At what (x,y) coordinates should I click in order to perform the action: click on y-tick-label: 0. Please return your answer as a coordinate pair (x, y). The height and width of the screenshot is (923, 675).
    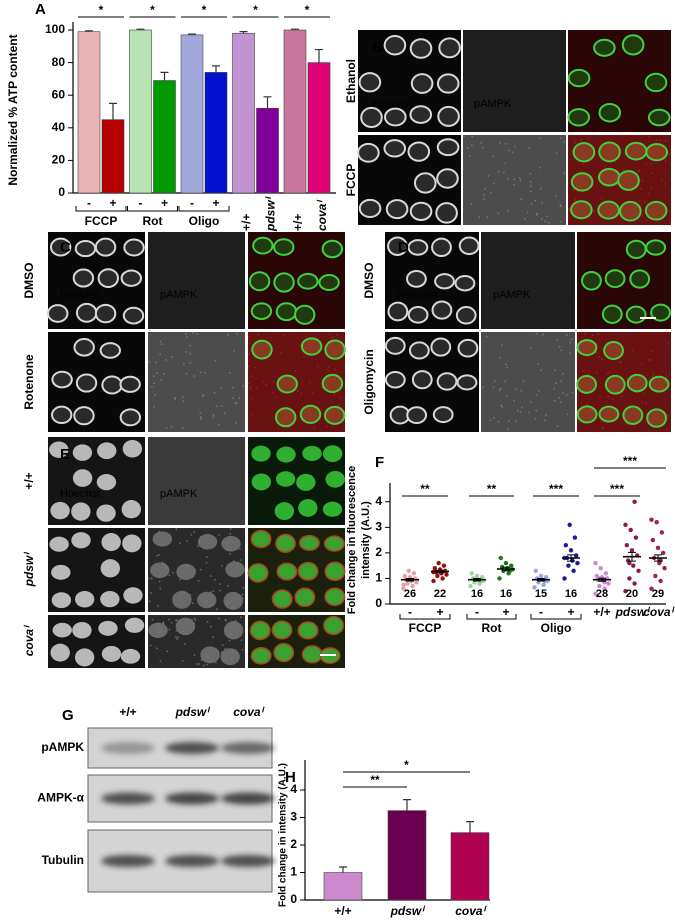
    Looking at the image, I should click on (378, 603).